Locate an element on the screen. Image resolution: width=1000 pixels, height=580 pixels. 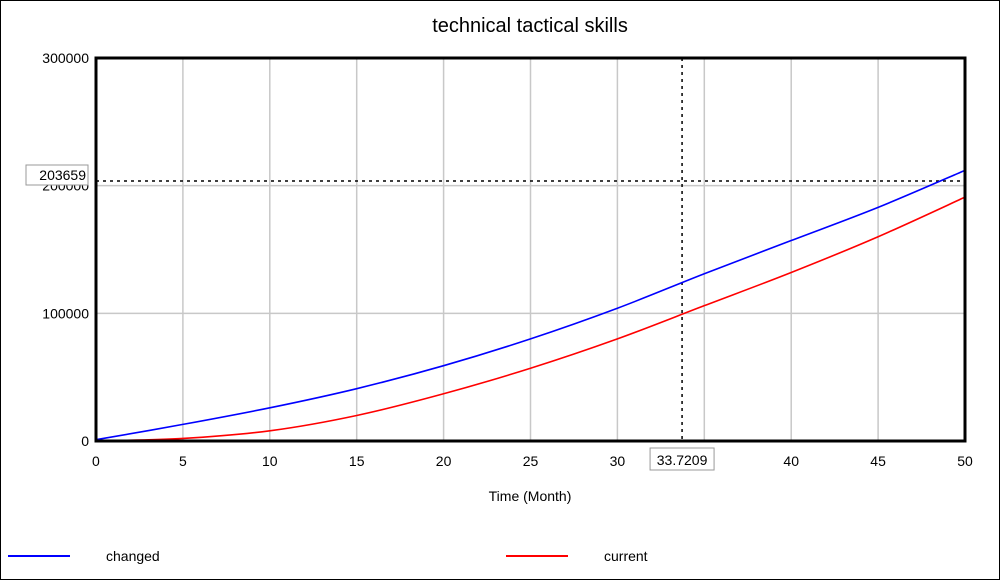
cursor-x-value: 33.7209 is located at coordinates (682, 460).